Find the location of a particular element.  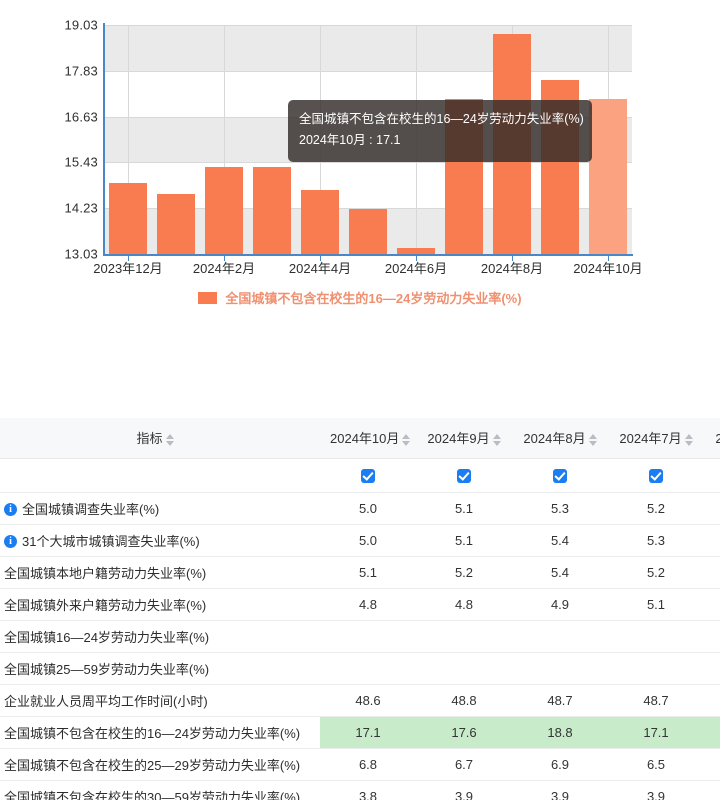

table-row: 企业就业人员周平均工作时间(小时) 48.6 48.8 48.7 48.7 is located at coordinates (360, 700).